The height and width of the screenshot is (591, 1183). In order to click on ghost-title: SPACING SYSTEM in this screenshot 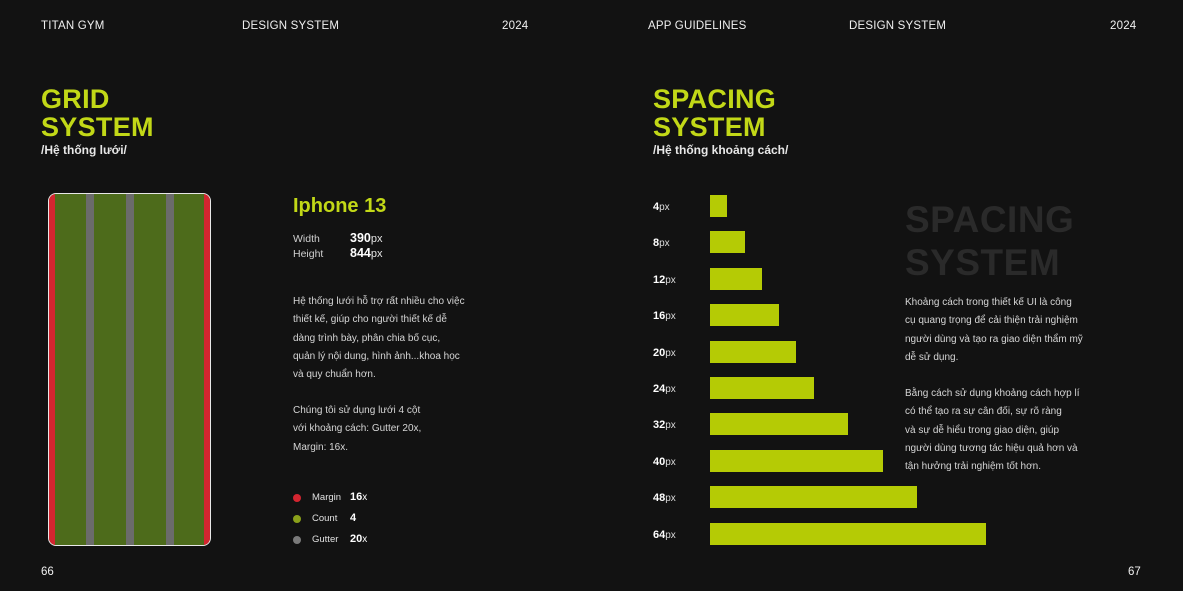, I will do `click(989, 241)`.